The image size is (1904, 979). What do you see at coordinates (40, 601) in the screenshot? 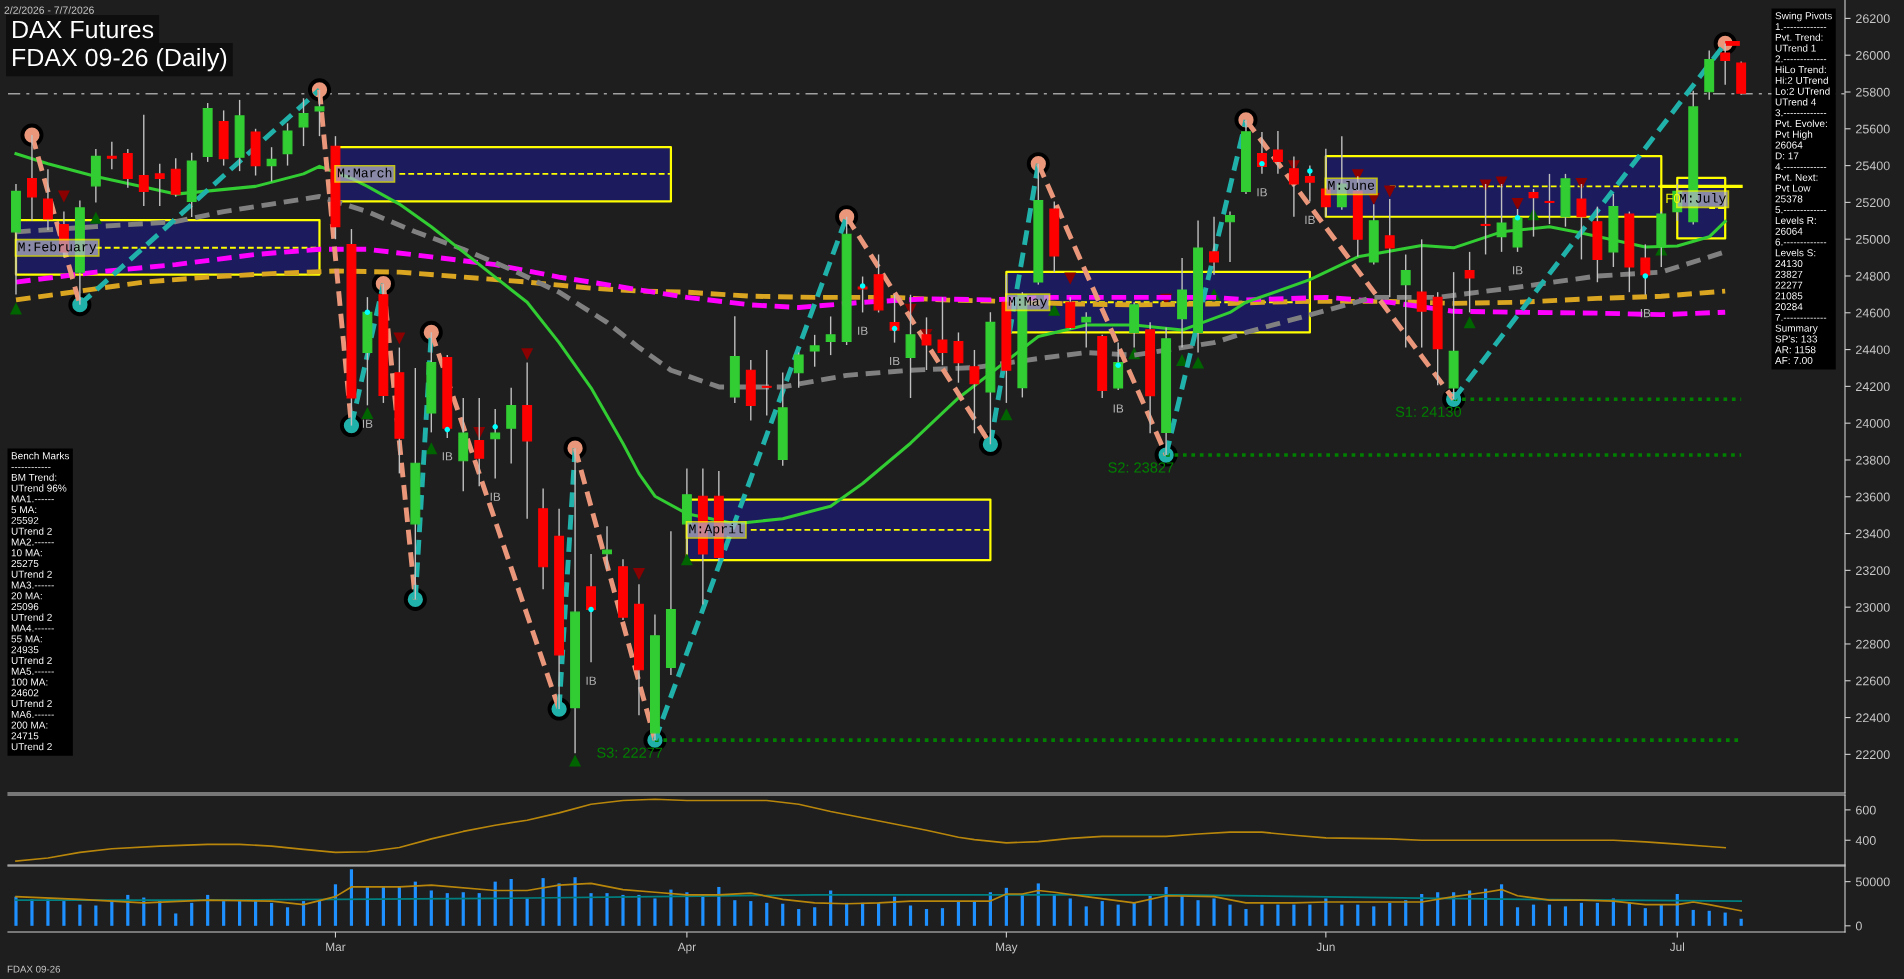
I see `text: Bench Marks ------------ BM Trend: UTrend 96% MA1.------ 5 MA: 25592 UTrend 2 MA2.------ 10 MA: 25275 UTrend 2 MA3.------ 20 MA: 25096 UTrend 2 MA4.------ 55 MA: 24935 UTrend 2 MA5.------ 100 MA: 24602 UTrend 2 MA6.------ 200 MA: 24715 UTrend 2` at bounding box center [40, 601].